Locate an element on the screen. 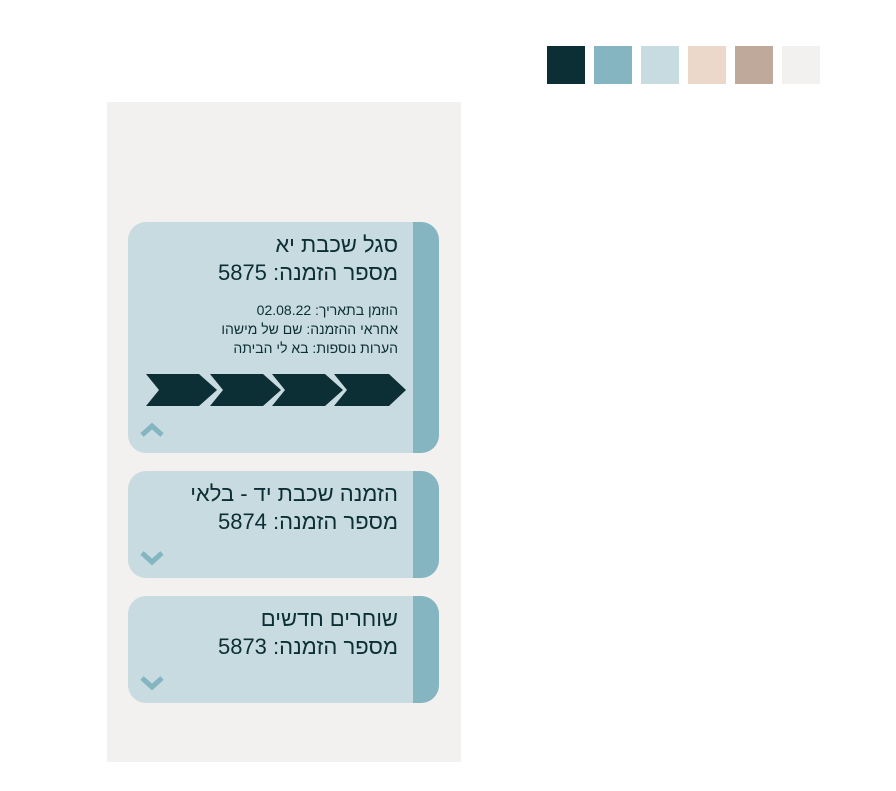 This screenshot has height=791, width=896. order-number: מספר הזמנה: 5873 is located at coordinates (307, 646).